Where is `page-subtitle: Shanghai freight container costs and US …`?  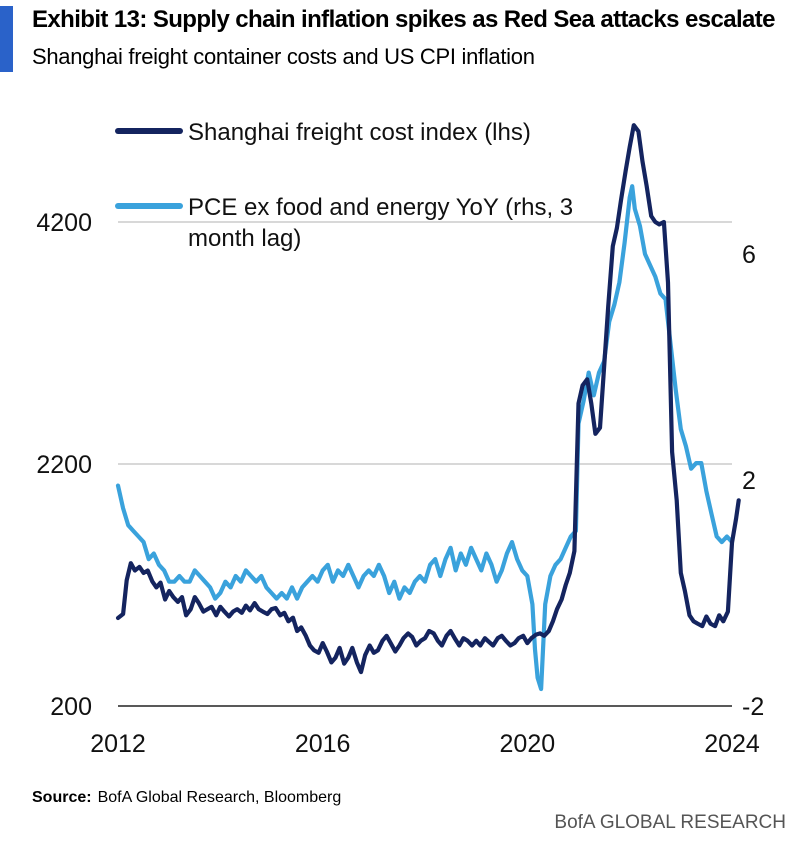
page-subtitle: Shanghai freight container costs and US … is located at coordinates (283, 56).